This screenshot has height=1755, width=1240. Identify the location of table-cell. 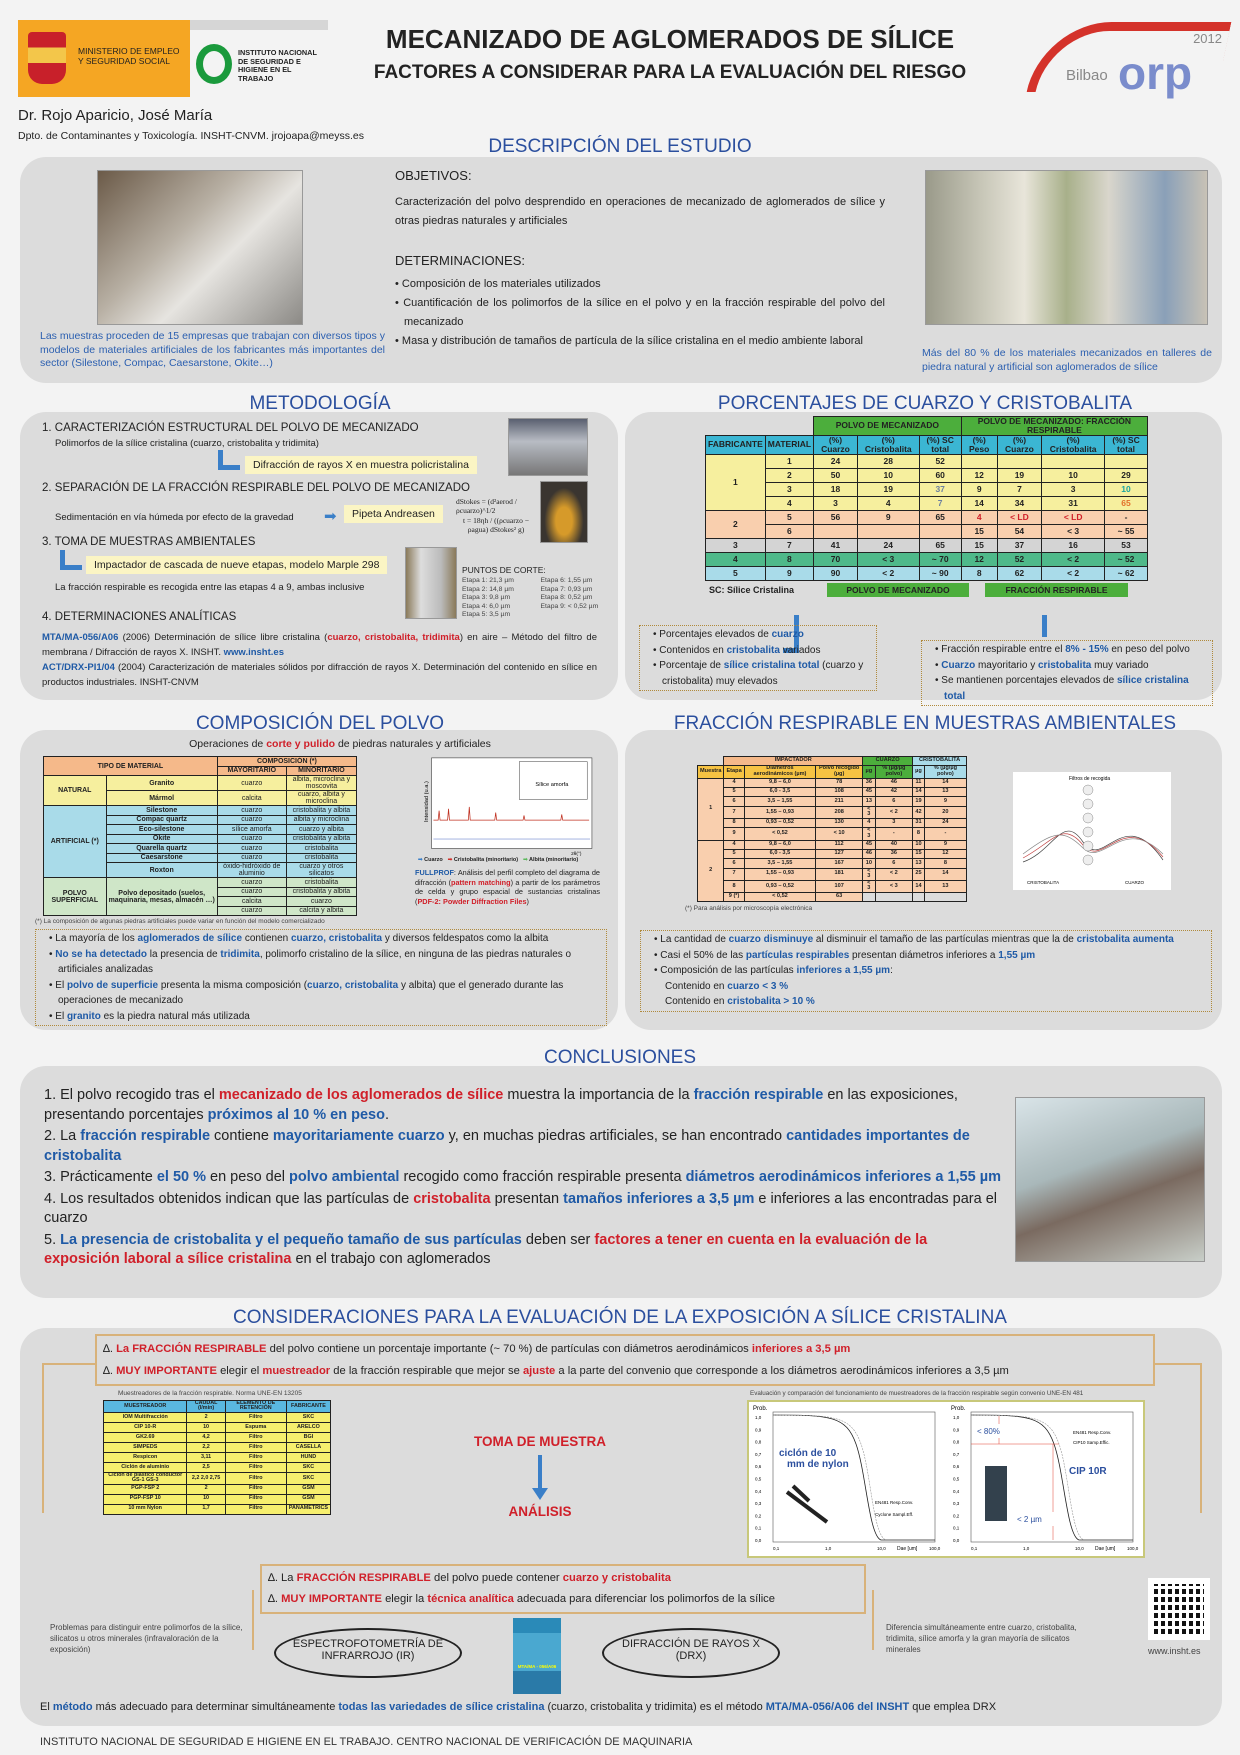
(945, 897).